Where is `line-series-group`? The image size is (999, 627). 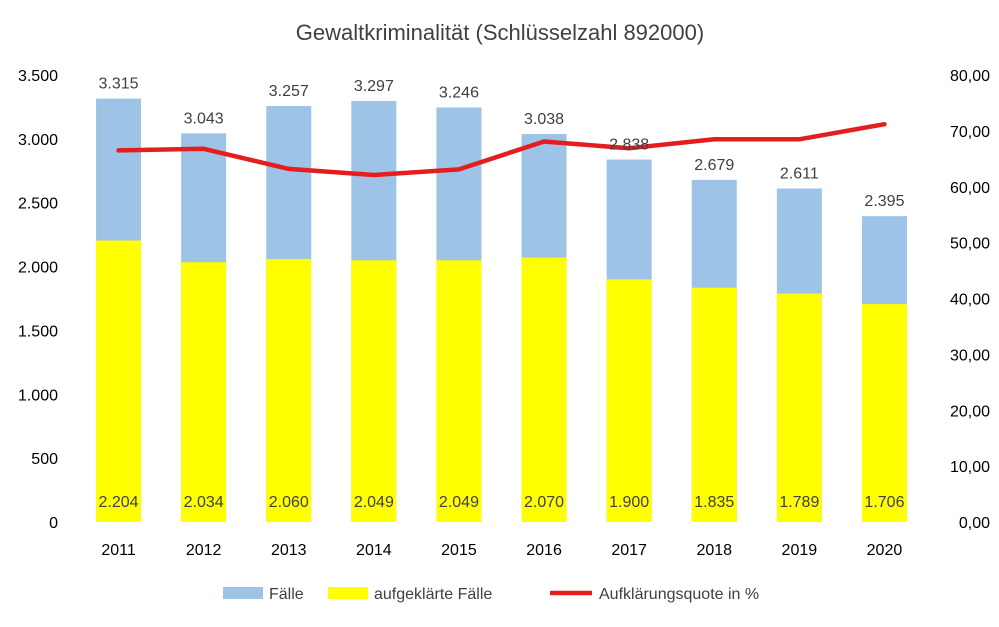 line-series-group is located at coordinates (501, 149).